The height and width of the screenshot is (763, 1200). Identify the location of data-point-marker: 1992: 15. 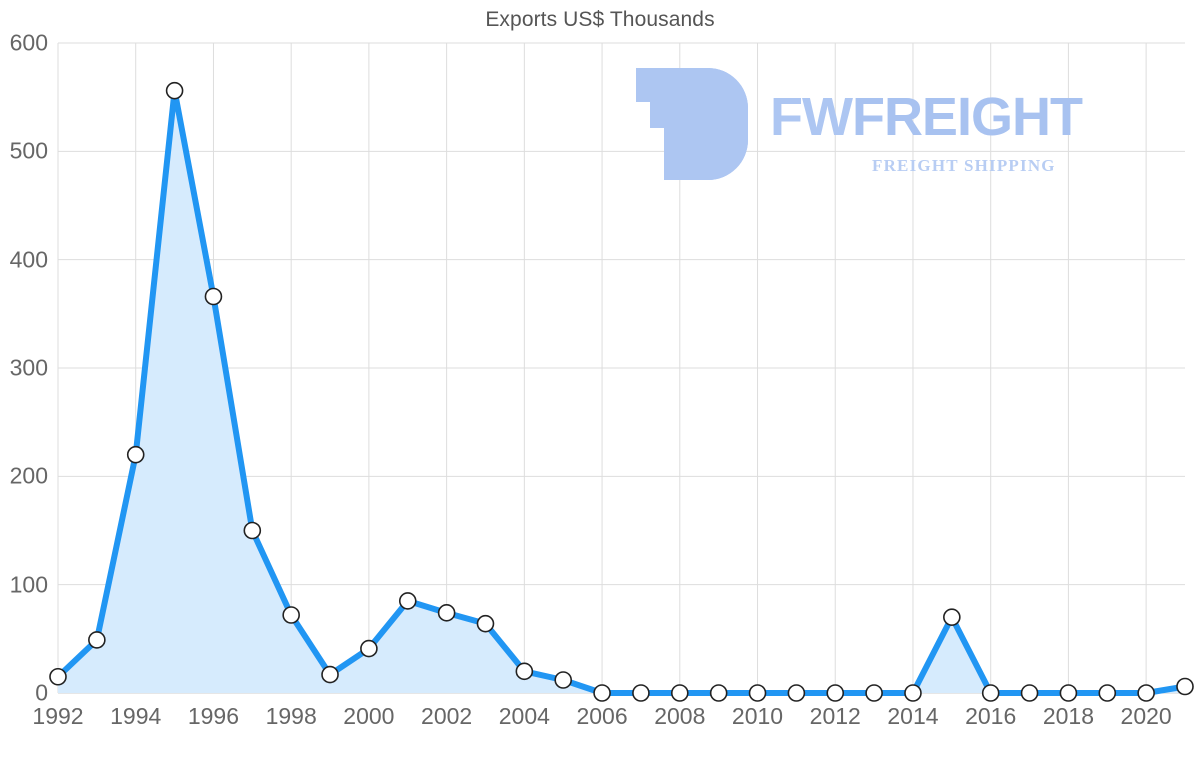
(58, 676).